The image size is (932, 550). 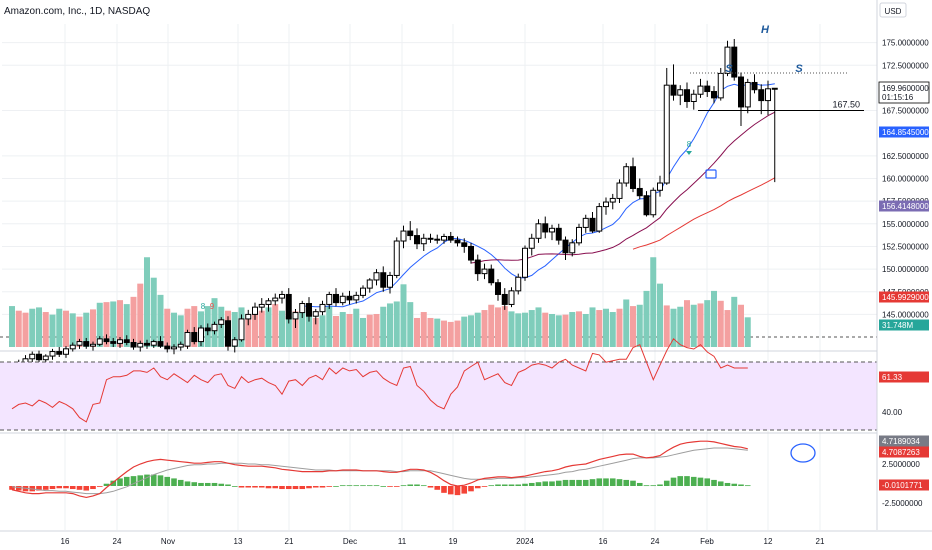 I want to click on currency-selector, so click(x=893, y=10).